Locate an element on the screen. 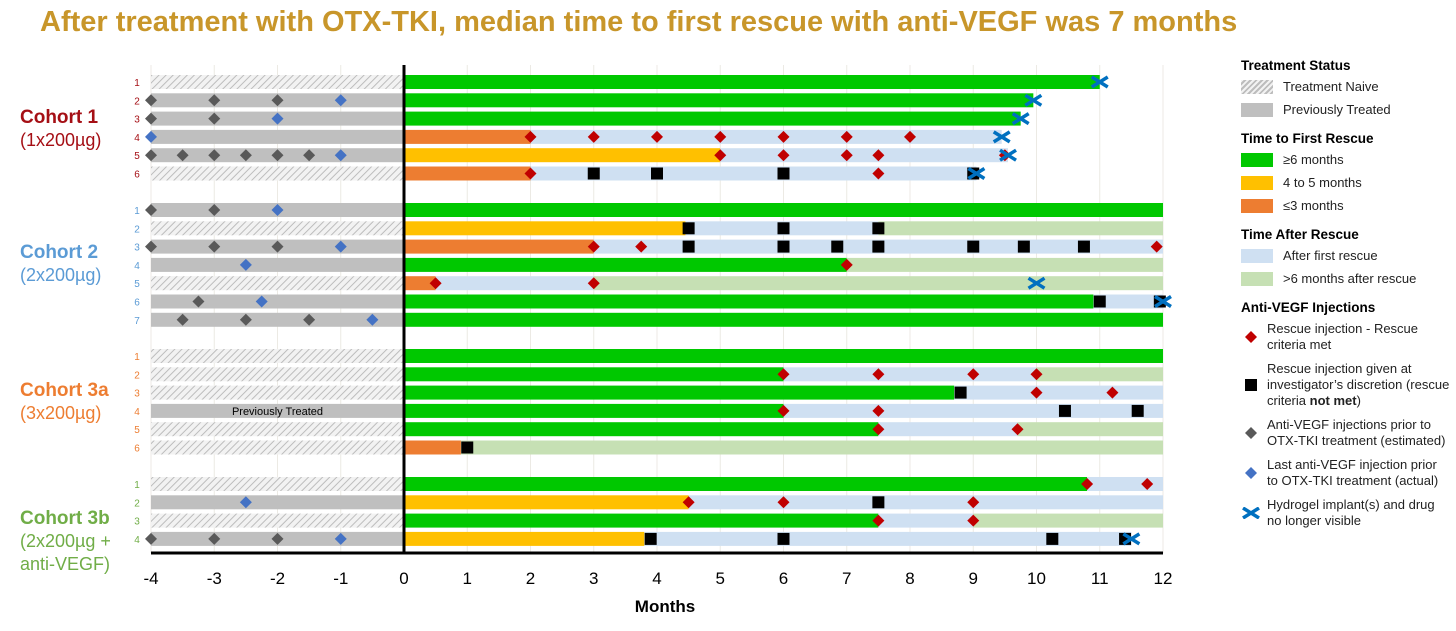  cohort-dose-line2: anti-VEGF) is located at coordinates (65, 564).